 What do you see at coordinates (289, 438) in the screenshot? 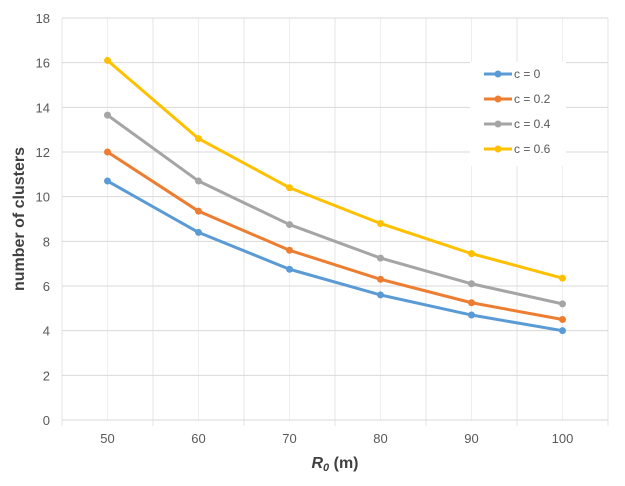
I see `x-tick-label: 70` at bounding box center [289, 438].